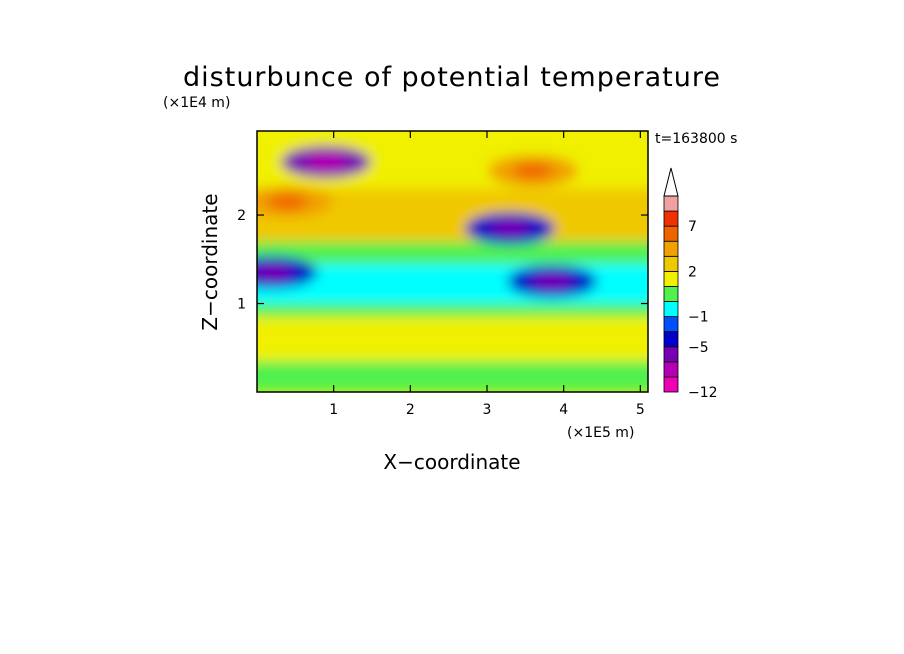 The image size is (904, 654). What do you see at coordinates (703, 393) in the screenshot?
I see `colorbar-label: −12` at bounding box center [703, 393].